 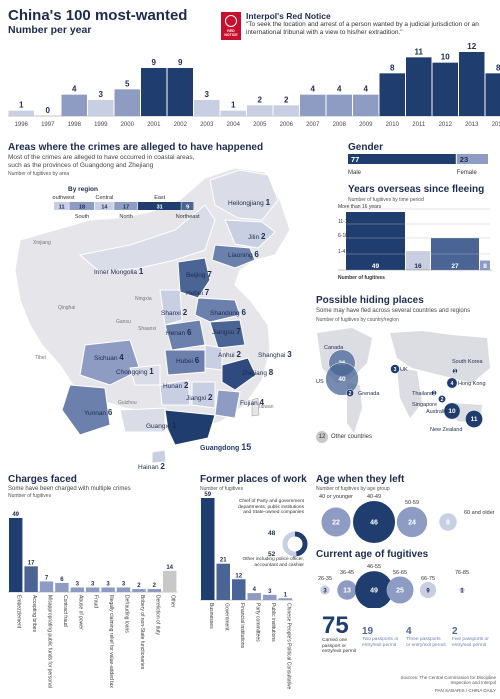 What do you see at coordinates (15, 515) in the screenshot?
I see `charges-value-label: 49` at bounding box center [15, 515].